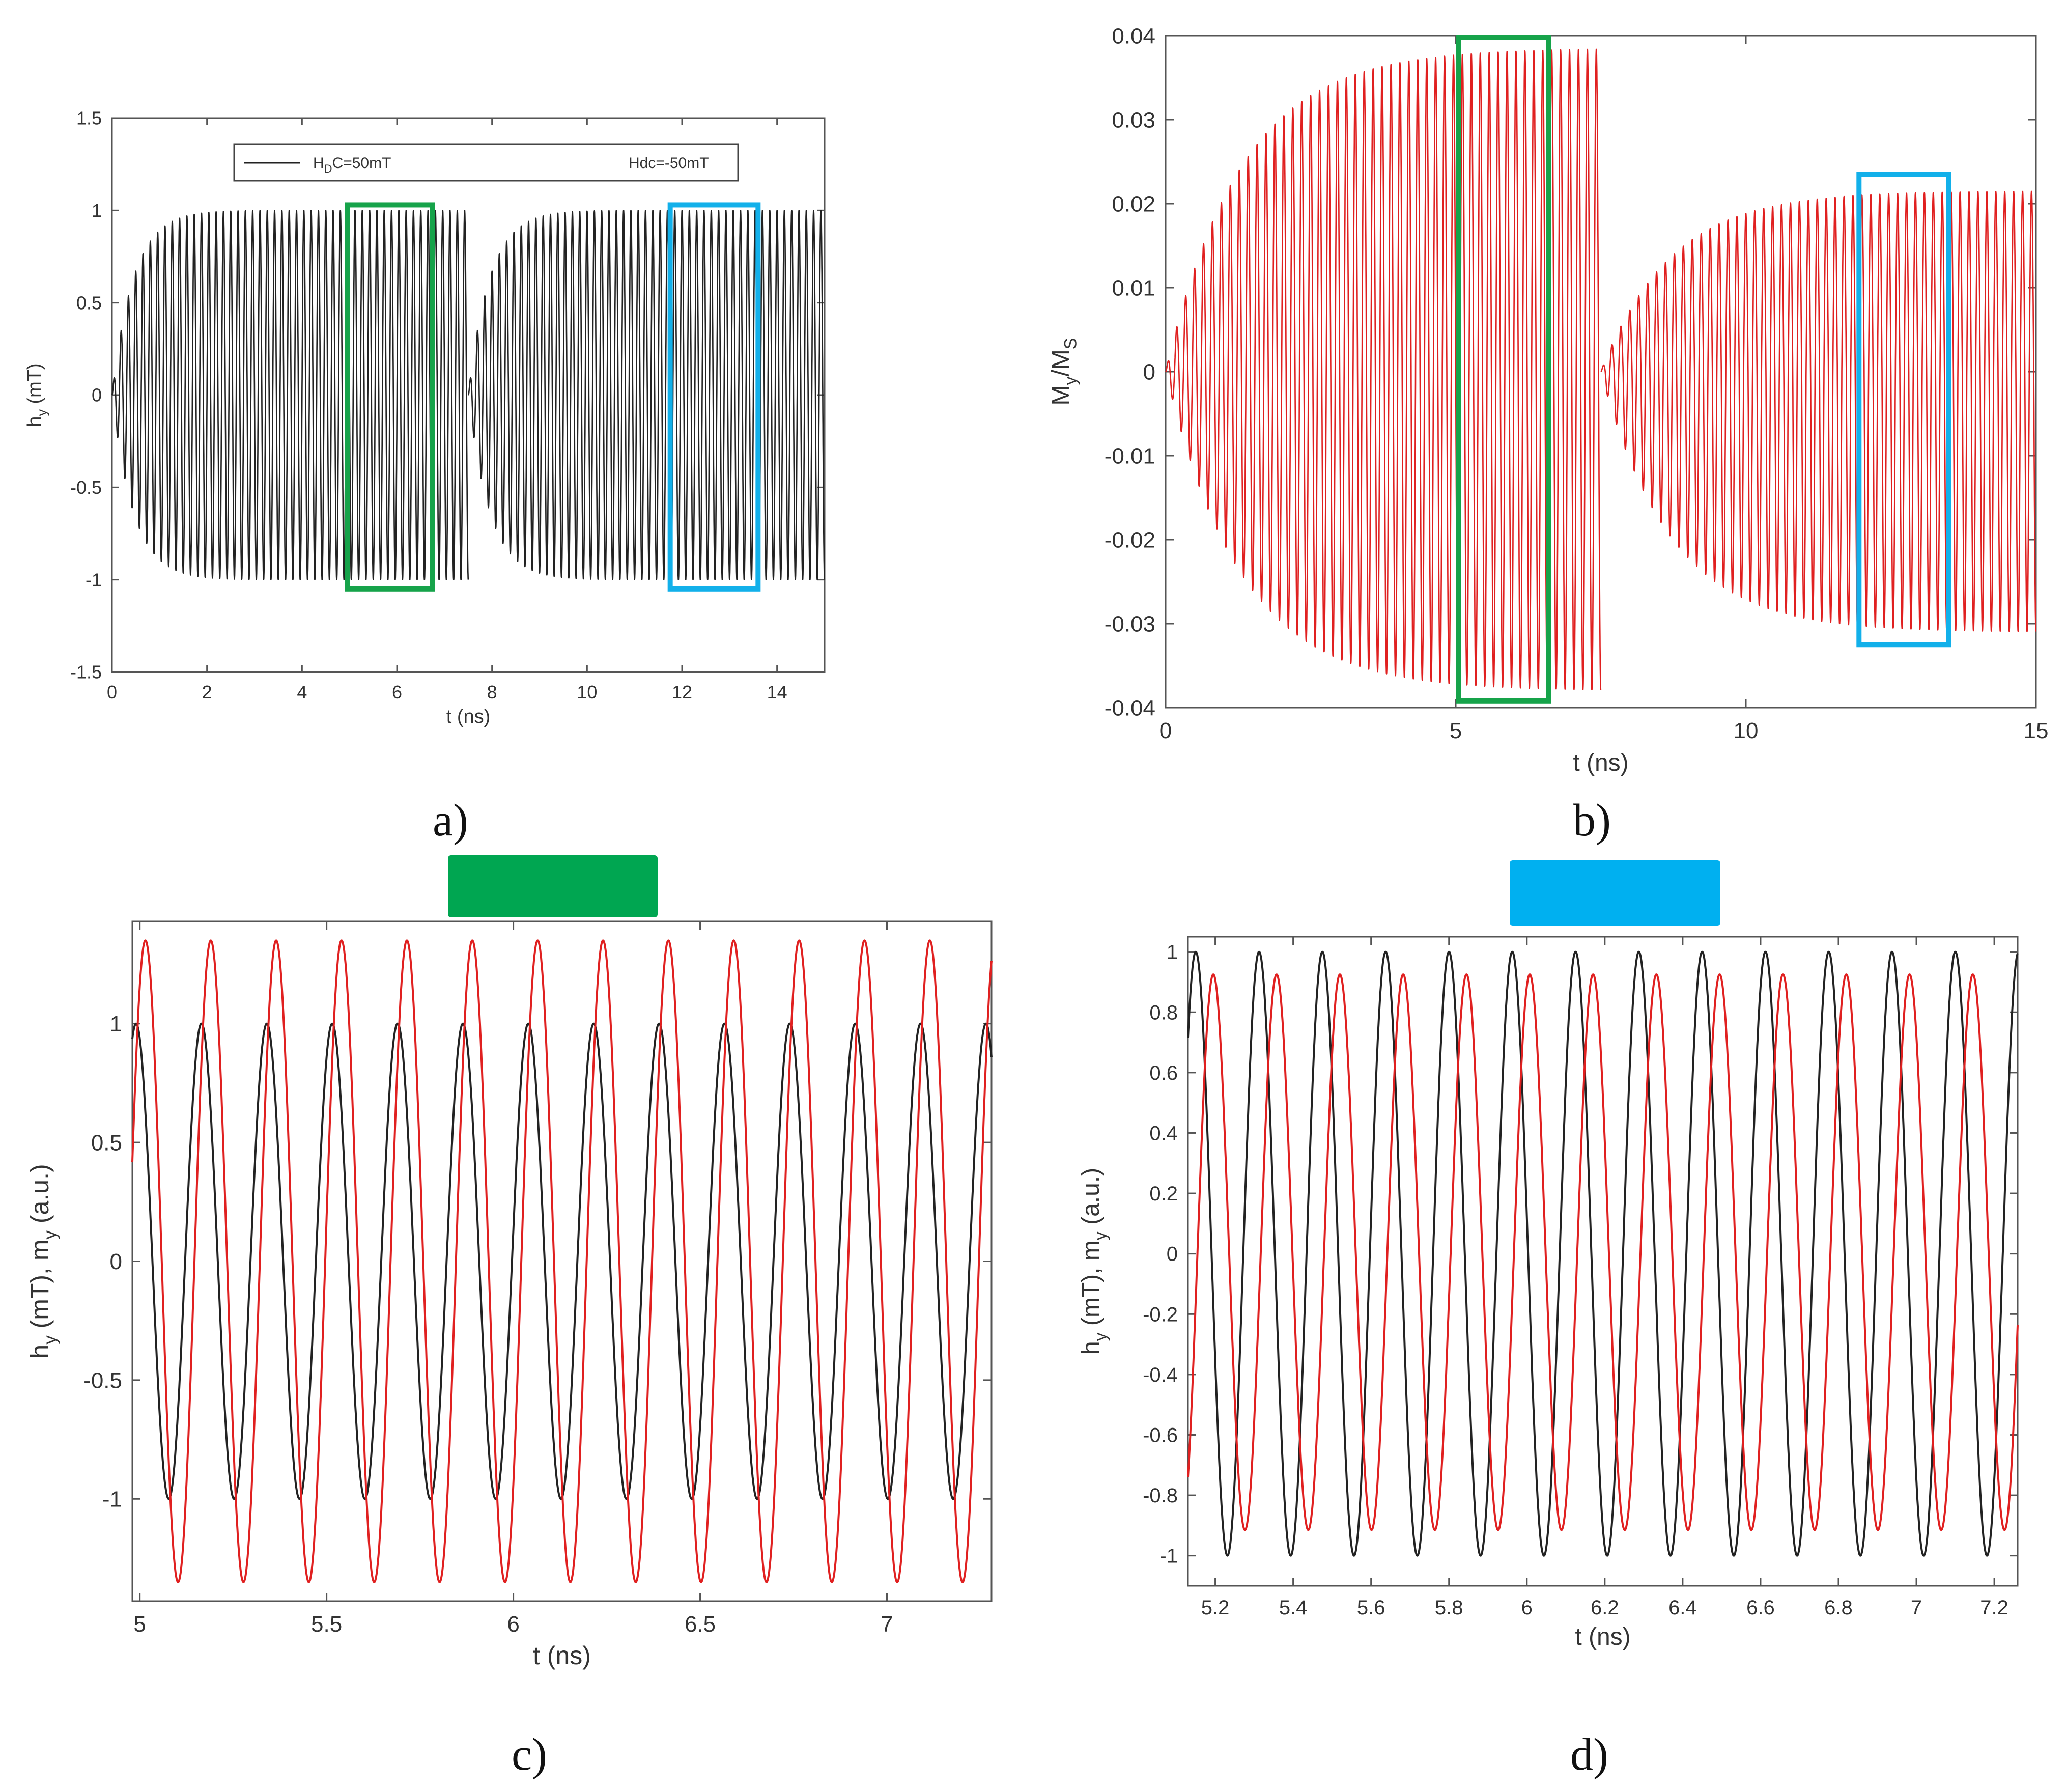 This screenshot has width=2066, height=1792. Describe the element at coordinates (529, 1754) in the screenshot. I see `panel-label-c: c)` at that location.